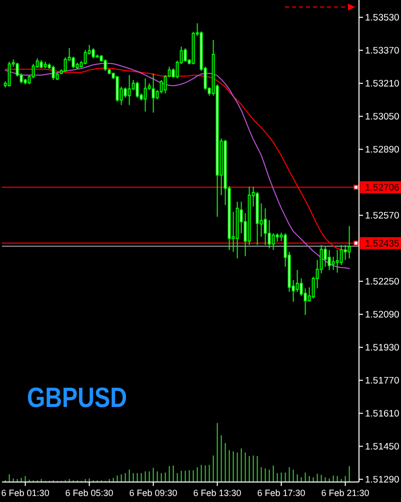  What do you see at coordinates (217, 493) in the screenshot?
I see `x-tick-label: 6 Feb 13:30` at bounding box center [217, 493].